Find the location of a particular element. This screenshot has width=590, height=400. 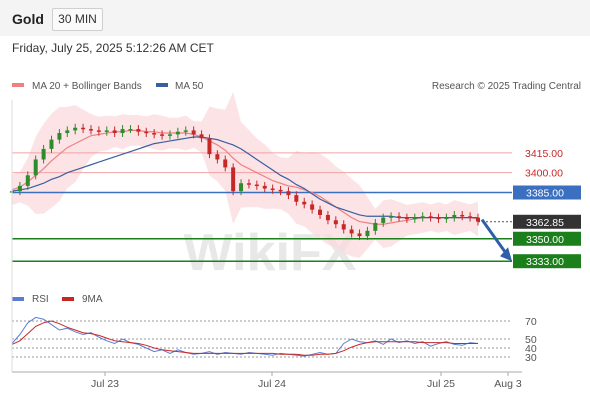

level-label-1: 3400.00 is located at coordinates (544, 174).